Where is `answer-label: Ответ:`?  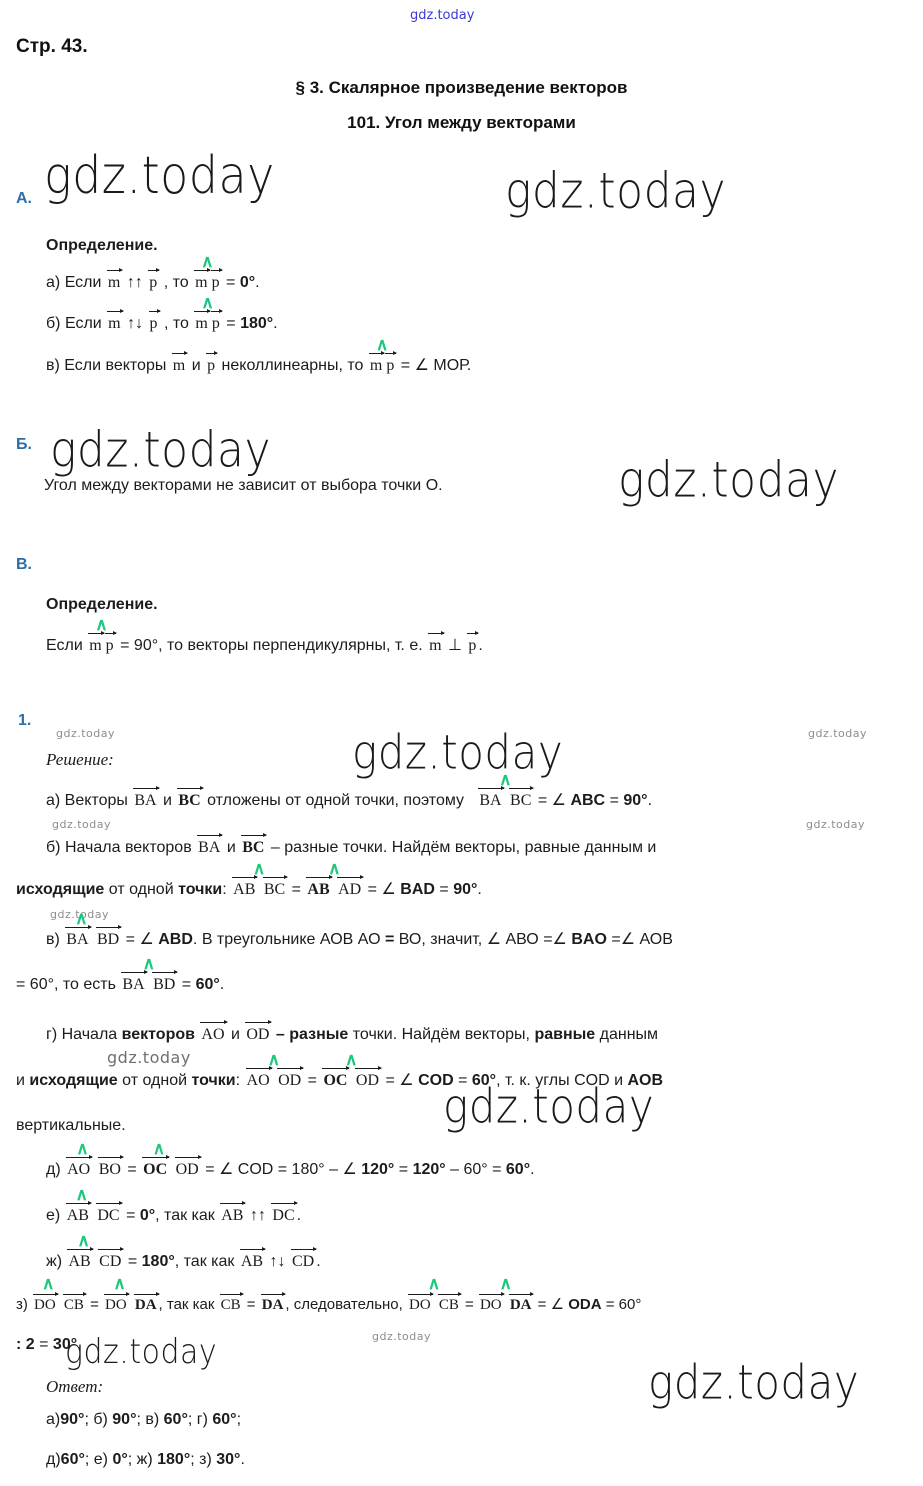
answer-label: Ответ: is located at coordinates (75, 1386).